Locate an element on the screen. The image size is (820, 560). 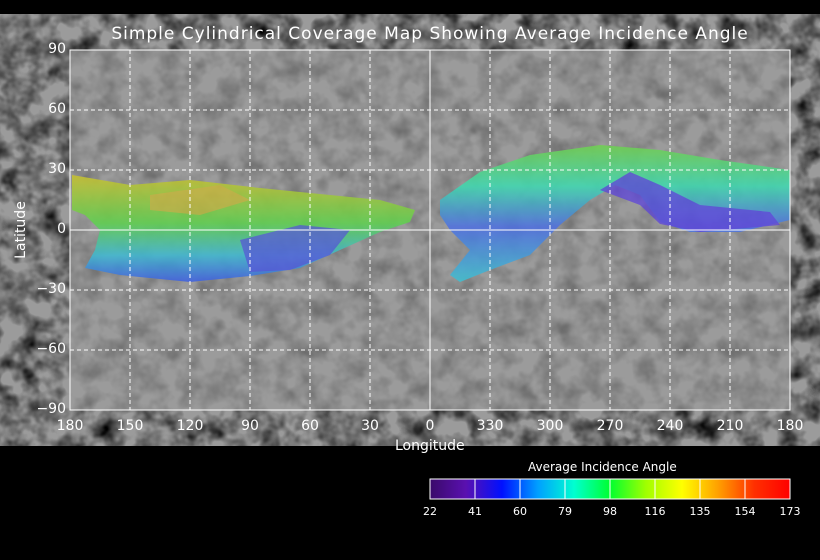
x-tick-label: 150 is located at coordinates (130, 426).